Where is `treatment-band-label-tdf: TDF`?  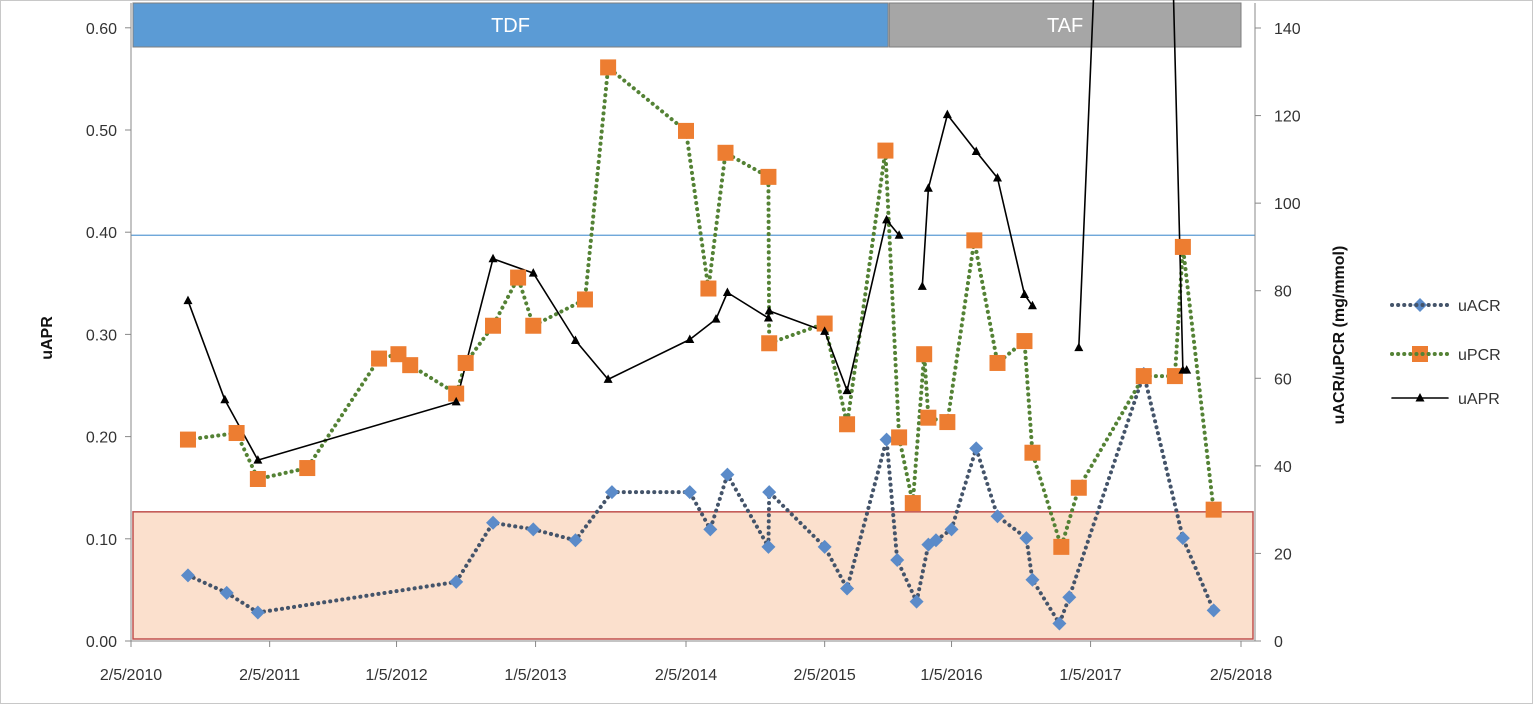 treatment-band-label-tdf: TDF is located at coordinates (510, 26).